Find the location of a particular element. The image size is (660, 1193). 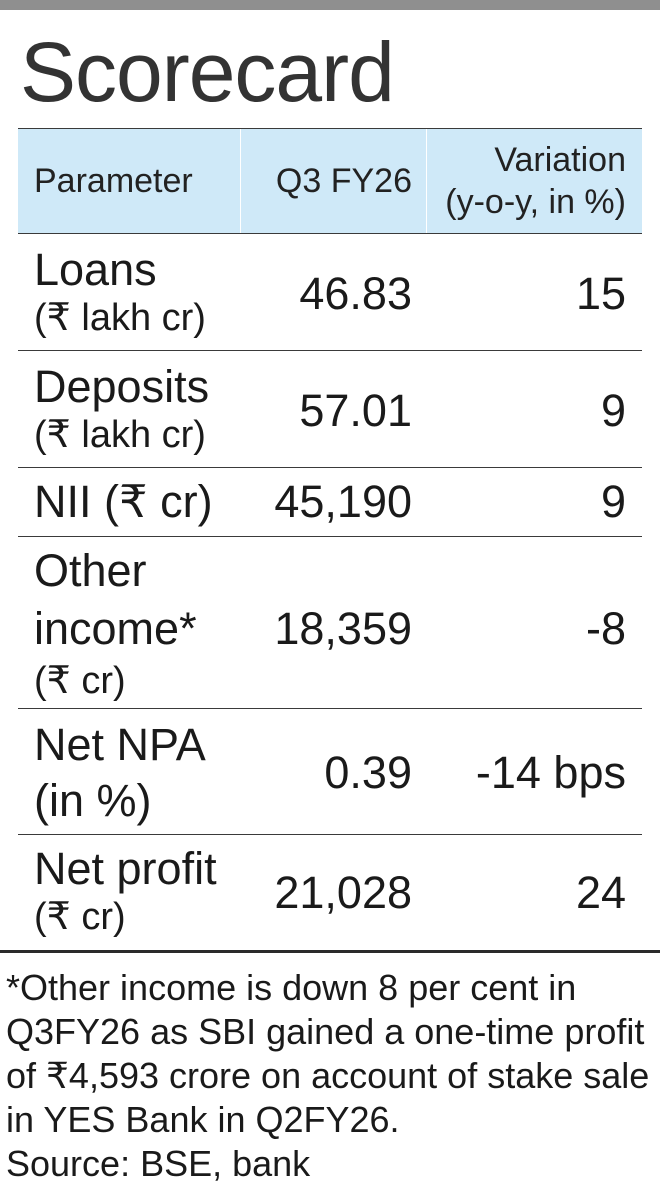

row-label-main-2: income* is located at coordinates (115, 628).